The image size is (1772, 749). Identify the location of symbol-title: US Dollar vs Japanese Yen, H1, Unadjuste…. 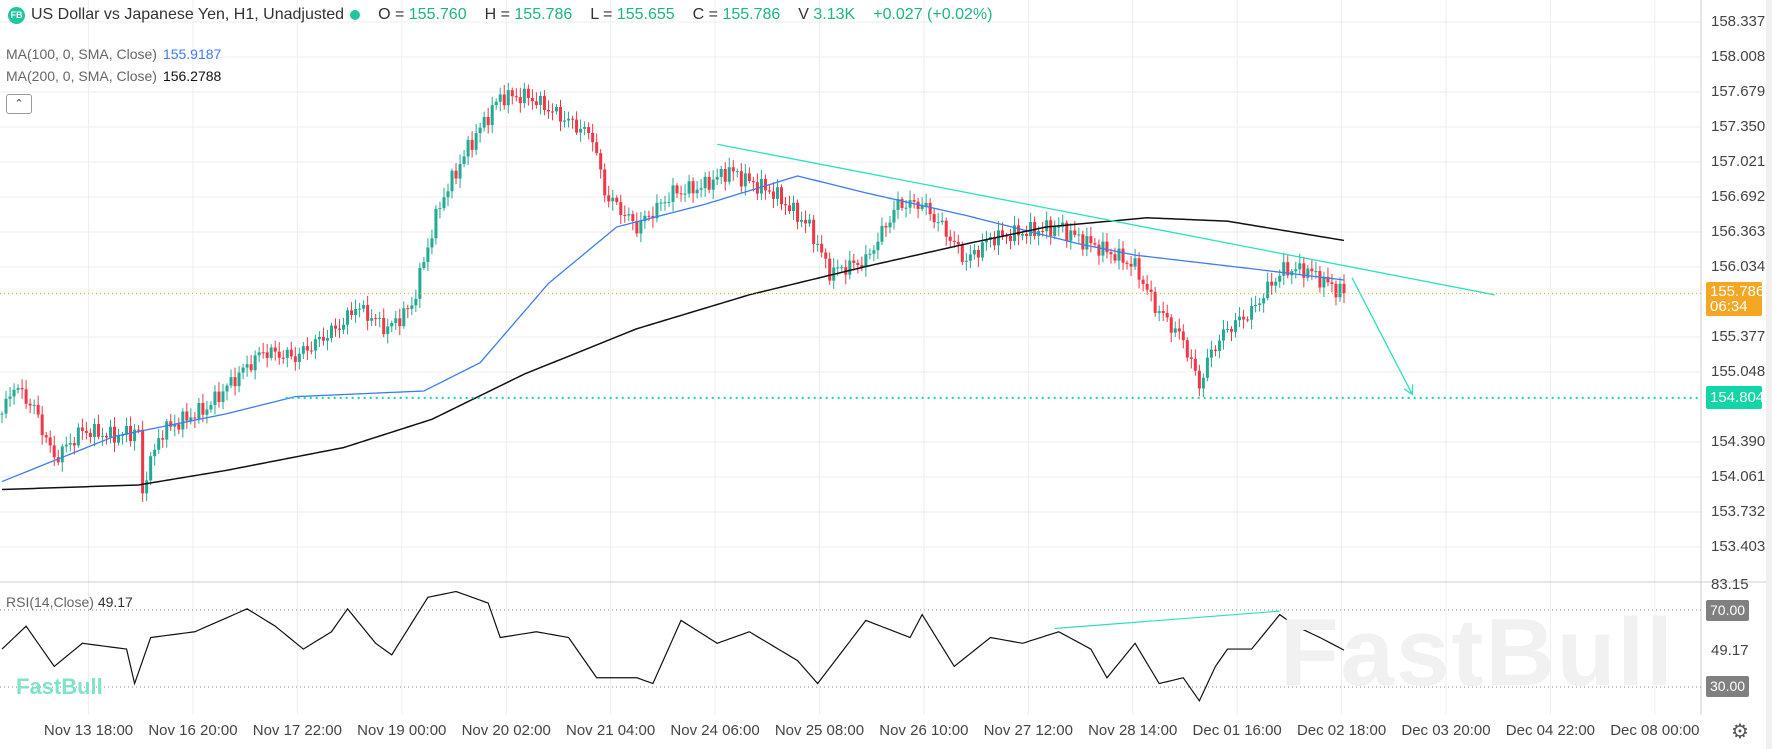
(188, 14).